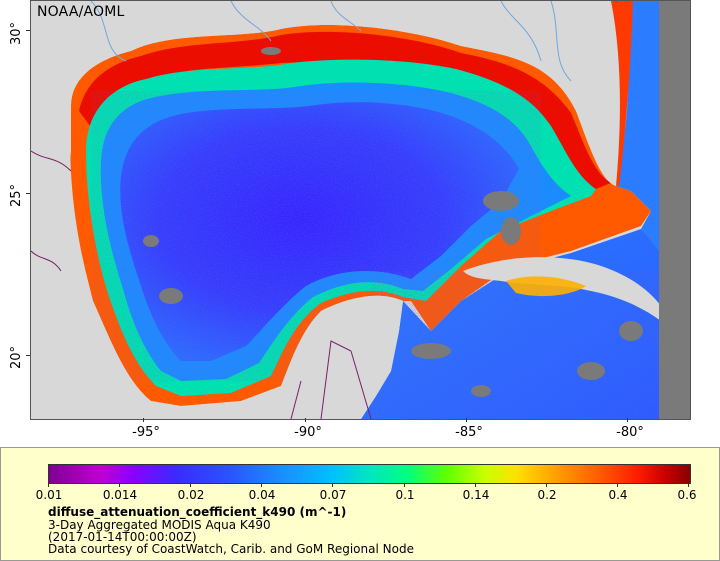  What do you see at coordinates (674, 210) in the screenshot?
I see `nodata-strip` at bounding box center [674, 210].